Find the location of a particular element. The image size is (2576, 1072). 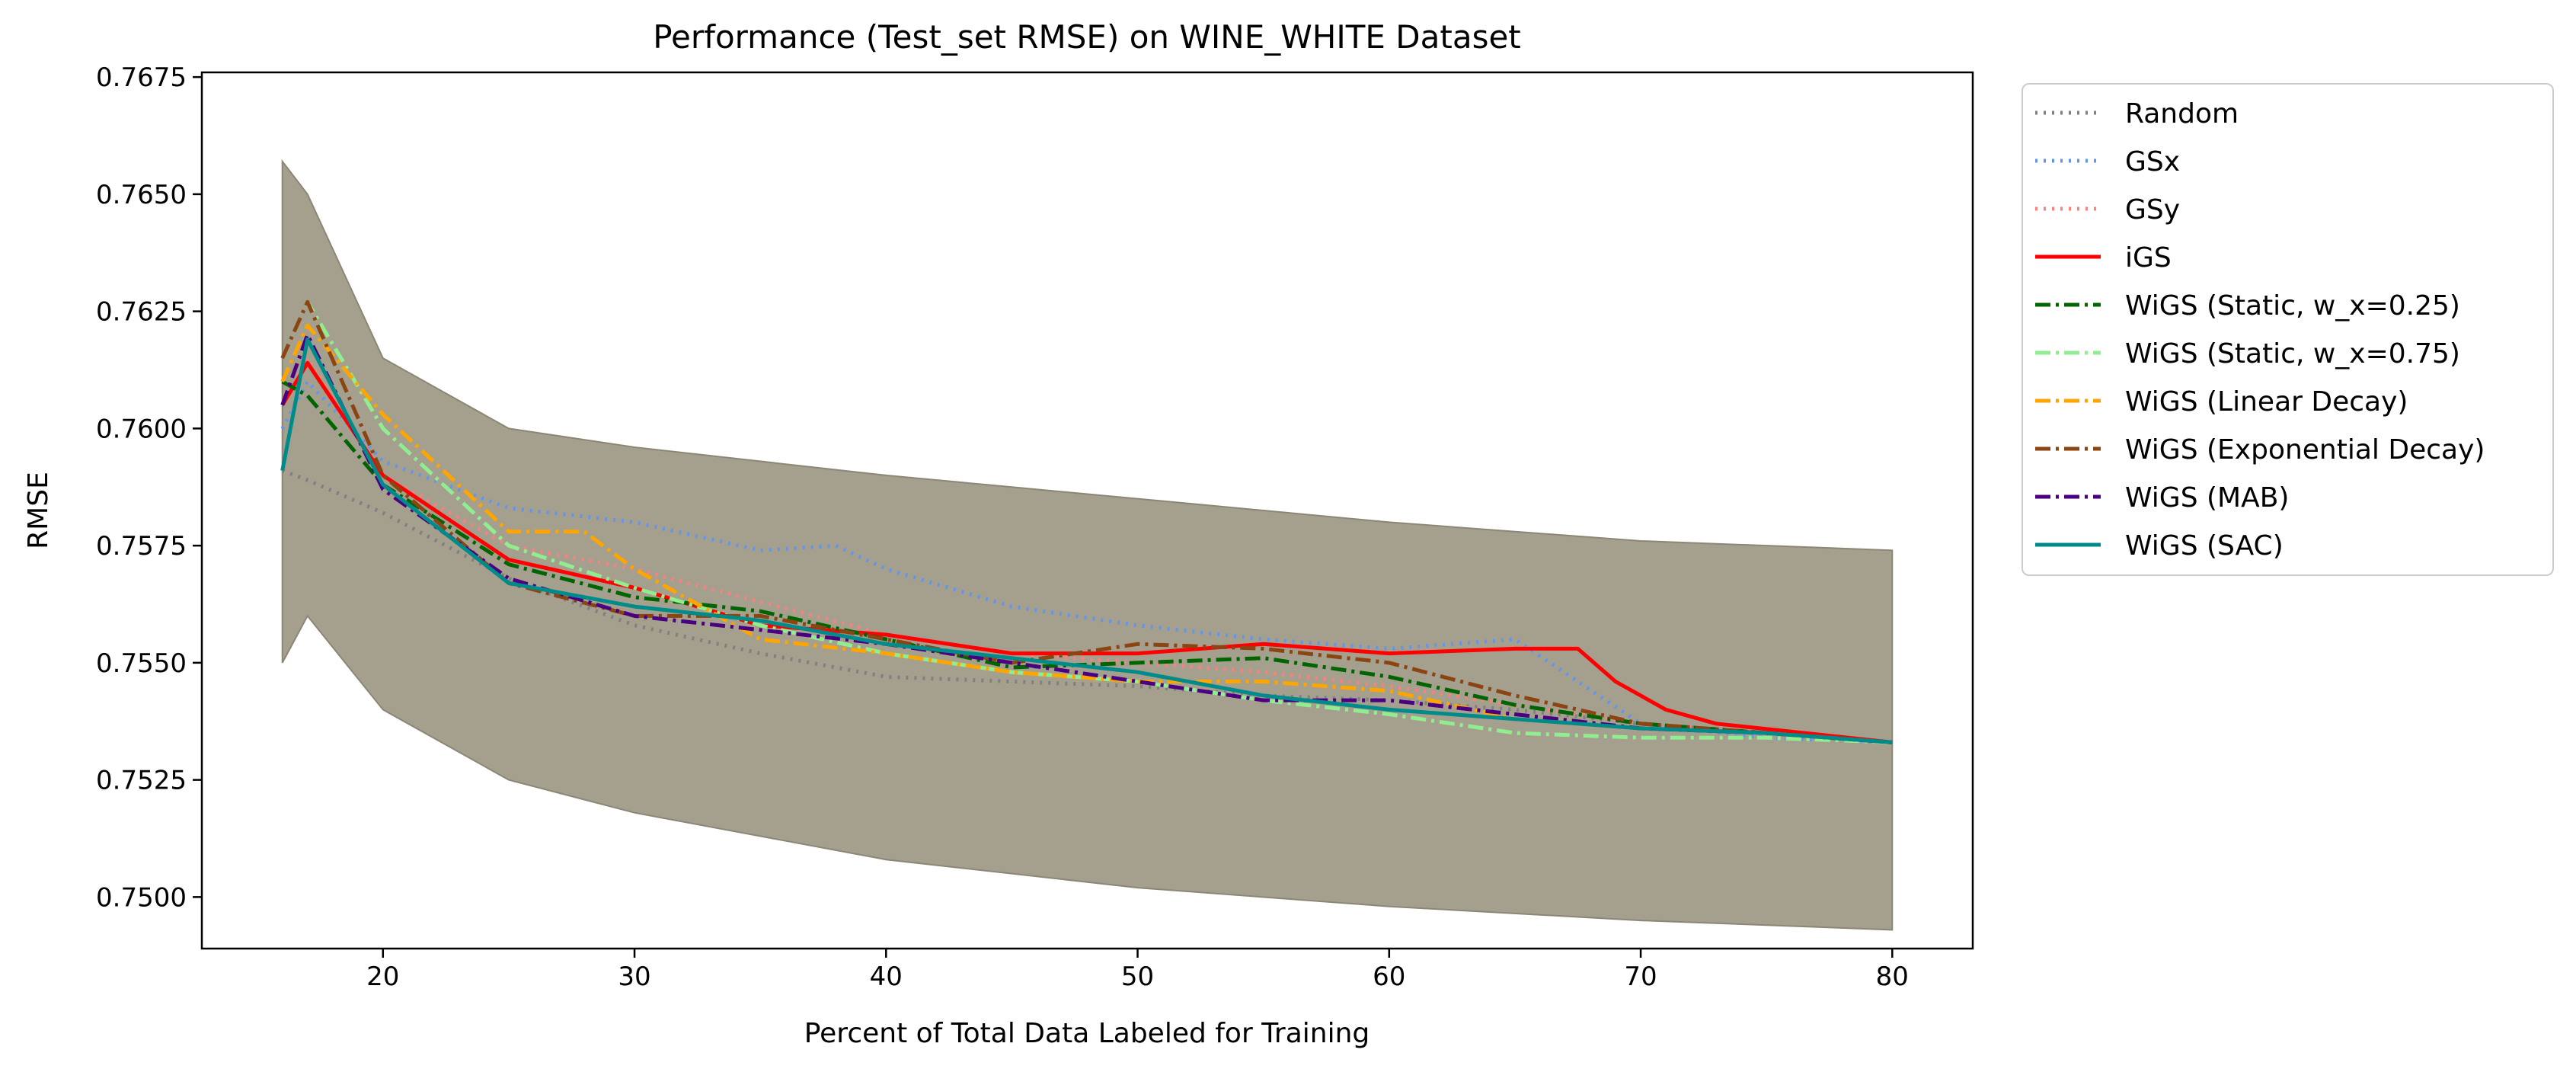

legend-label: WiGS (Static, w_x=0.75) is located at coordinates (2292, 354).